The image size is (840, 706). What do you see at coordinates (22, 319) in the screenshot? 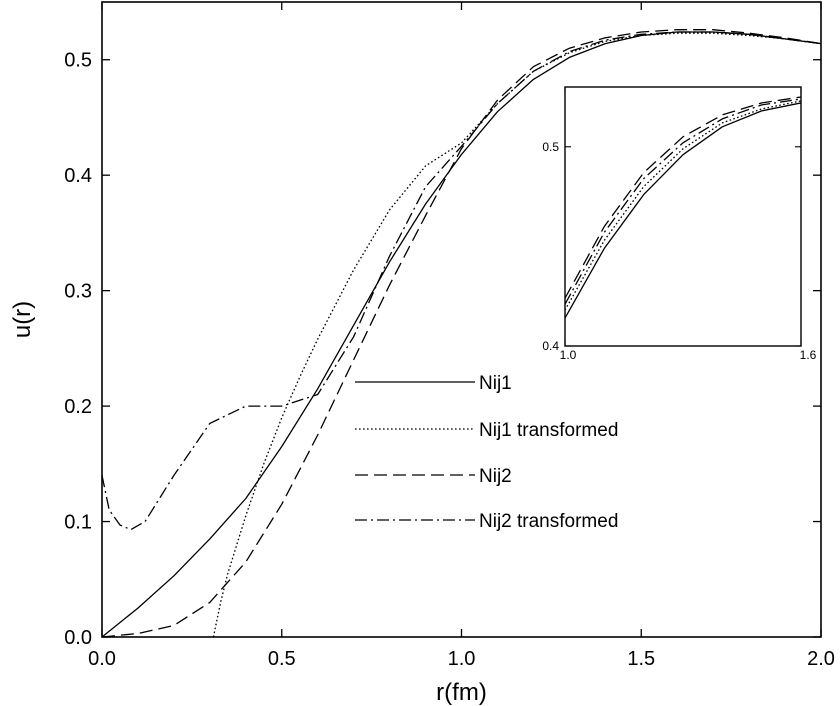
I see `y-axis-title: u(r)` at bounding box center [22, 319].